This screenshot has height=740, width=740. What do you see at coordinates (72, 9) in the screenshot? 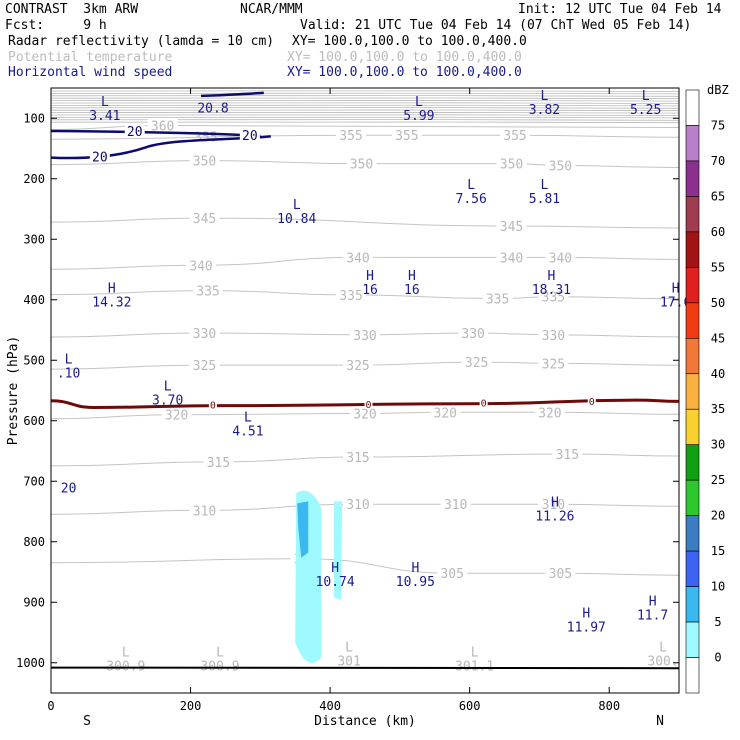
I see `model-title: CONTRAST 3km ARW` at bounding box center [72, 9].